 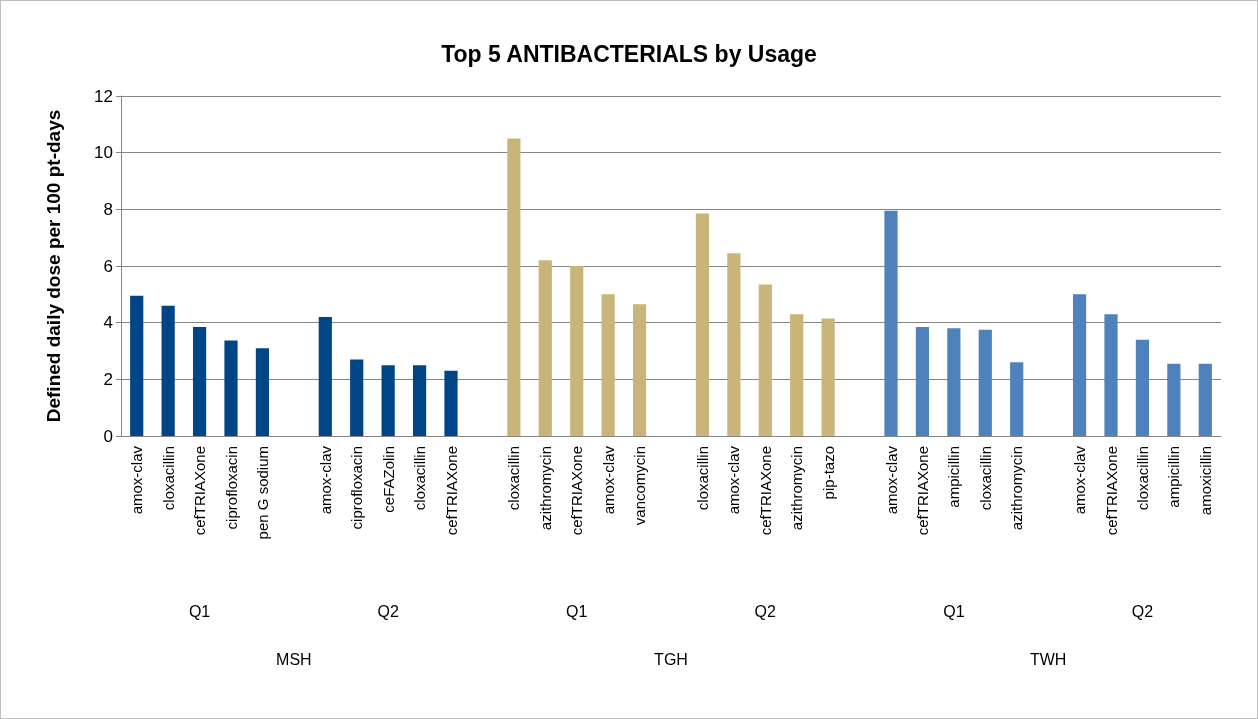 What do you see at coordinates (671, 659) in the screenshot?
I see `text: TGH` at bounding box center [671, 659].